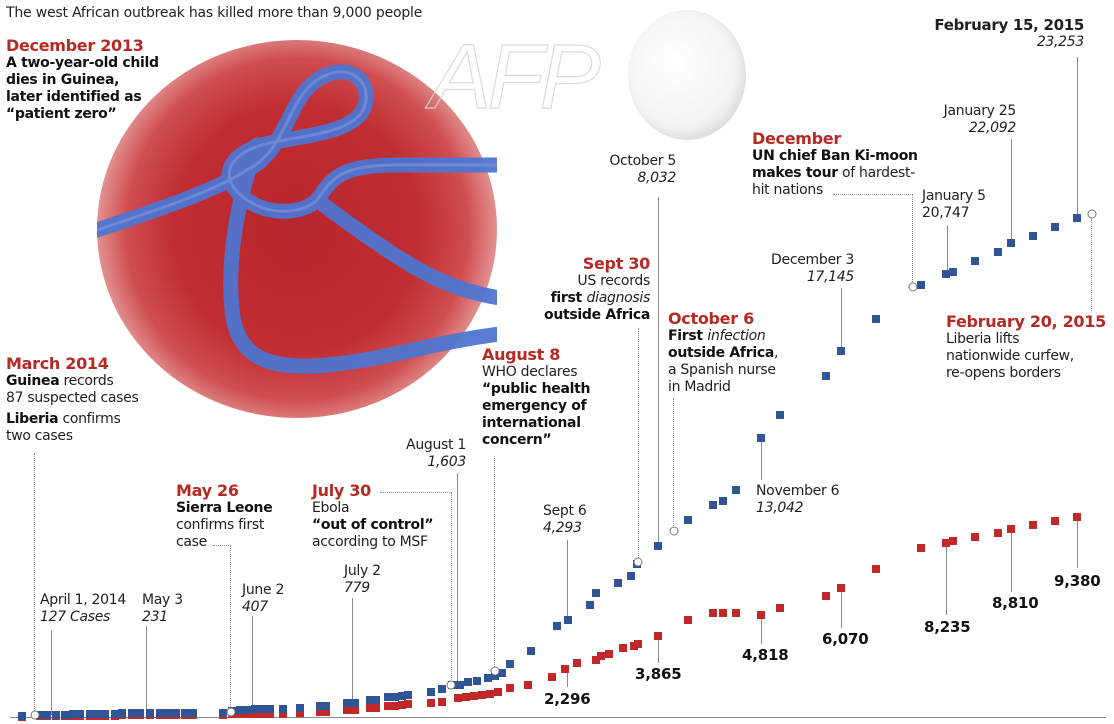 This screenshot has width=1114, height=724. Describe the element at coordinates (34, 584) in the screenshot. I see `leader-march-2014` at that location.